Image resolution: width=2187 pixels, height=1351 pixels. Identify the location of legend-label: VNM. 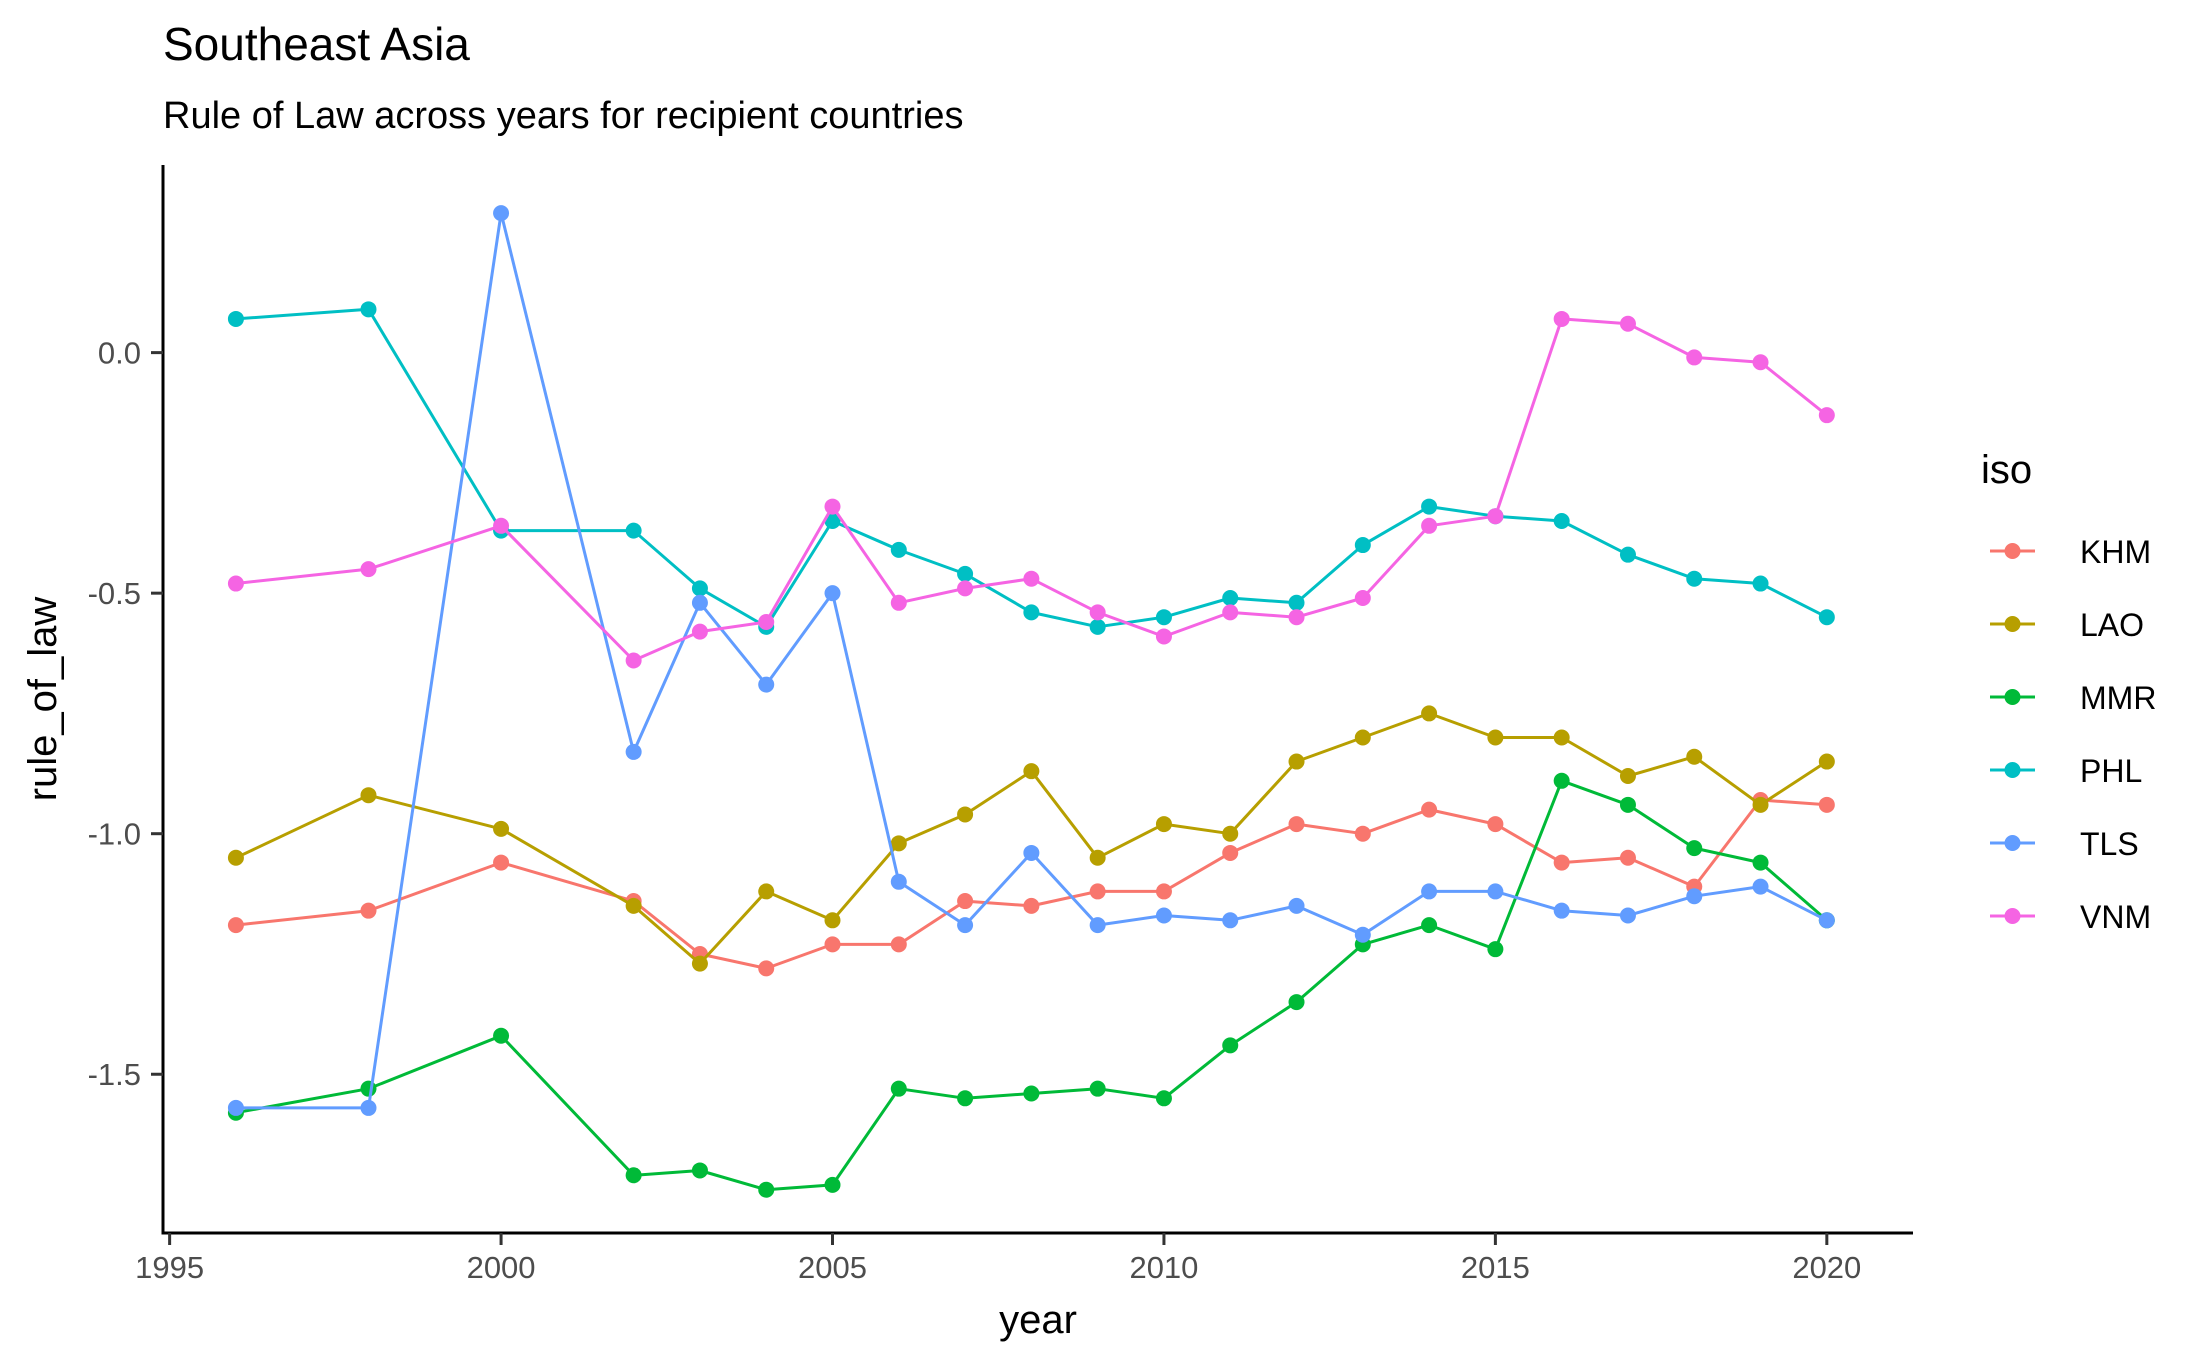
(2115, 917).